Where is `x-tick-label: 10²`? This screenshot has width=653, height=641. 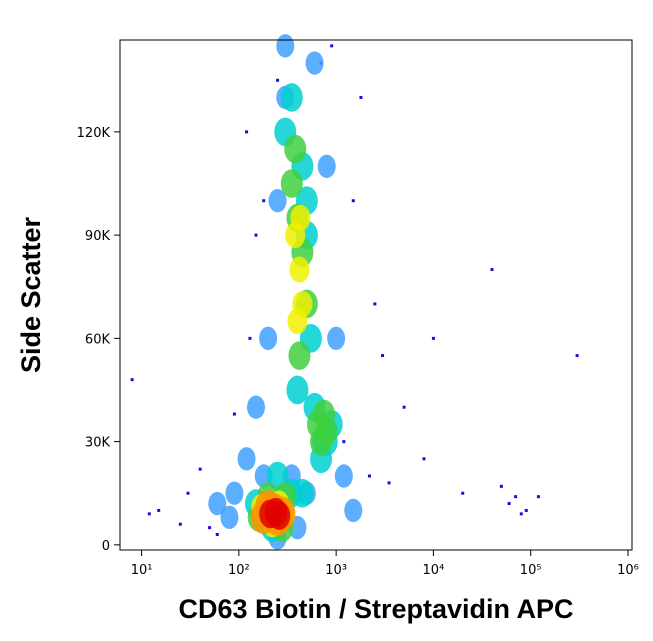
x-tick-label: 10² is located at coordinates (239, 570).